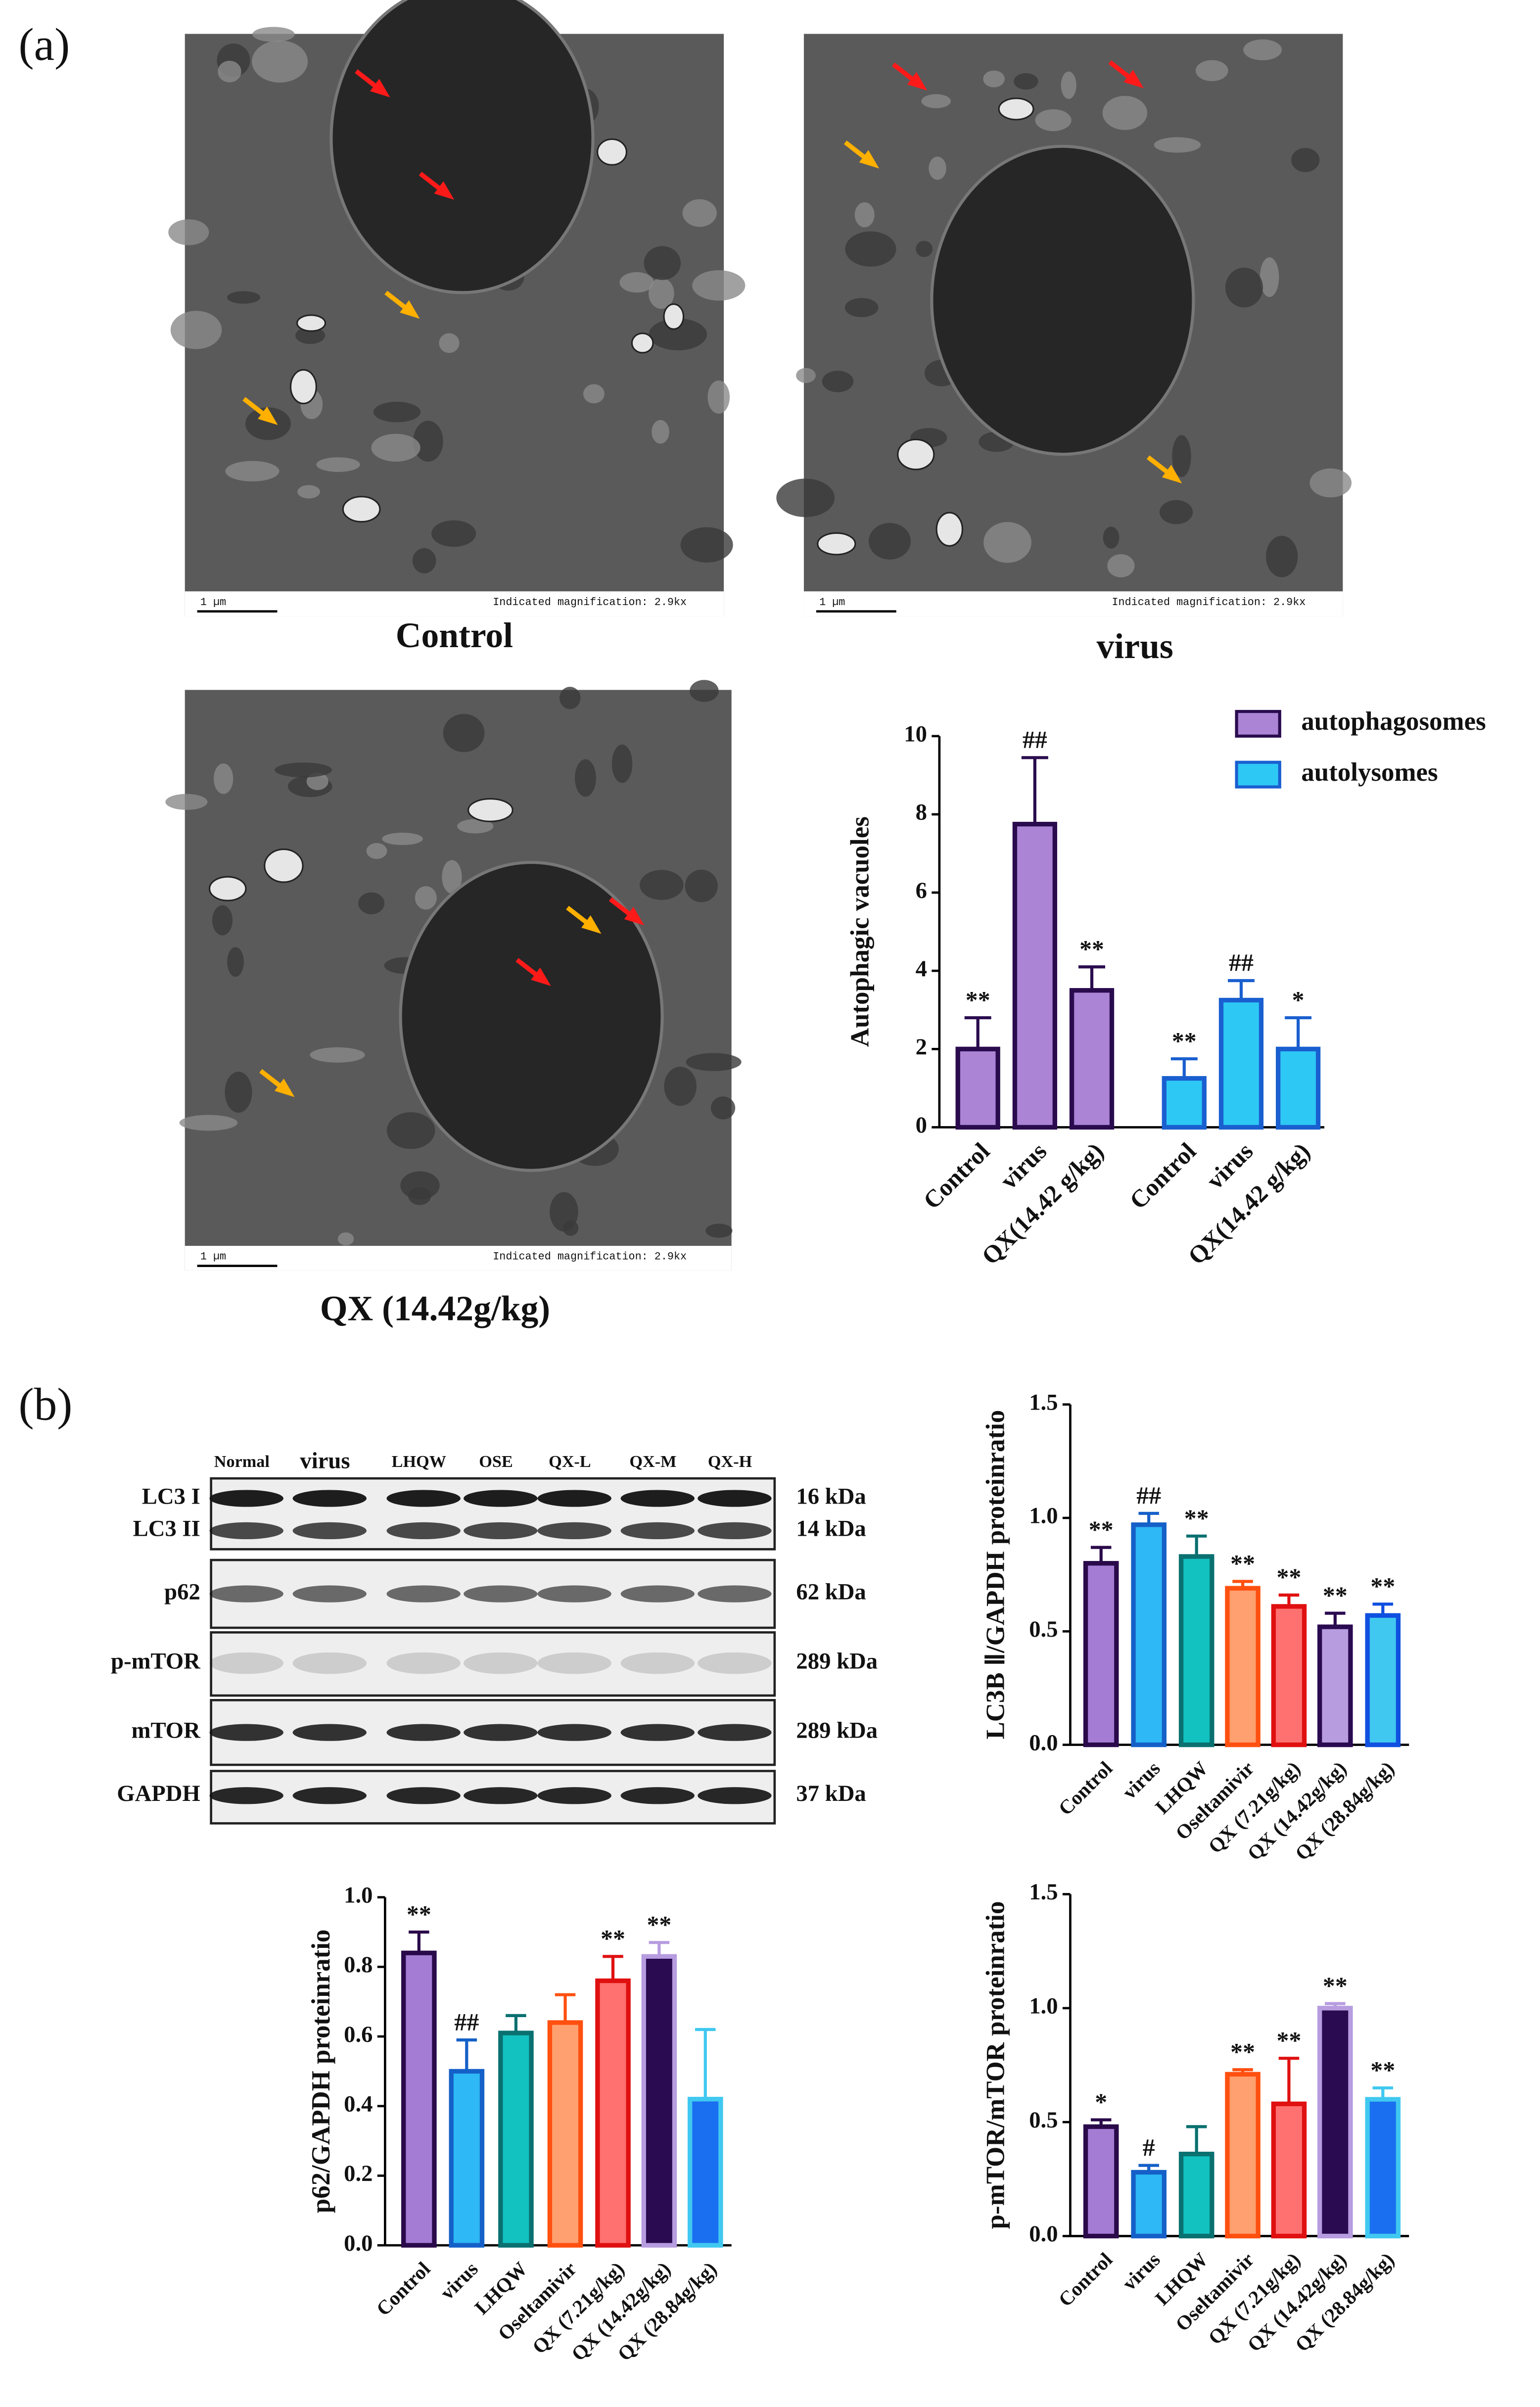 This screenshot has width=1540, height=2407. Describe the element at coordinates (915, 734) in the screenshot. I see `y-tick-label: 10` at that location.